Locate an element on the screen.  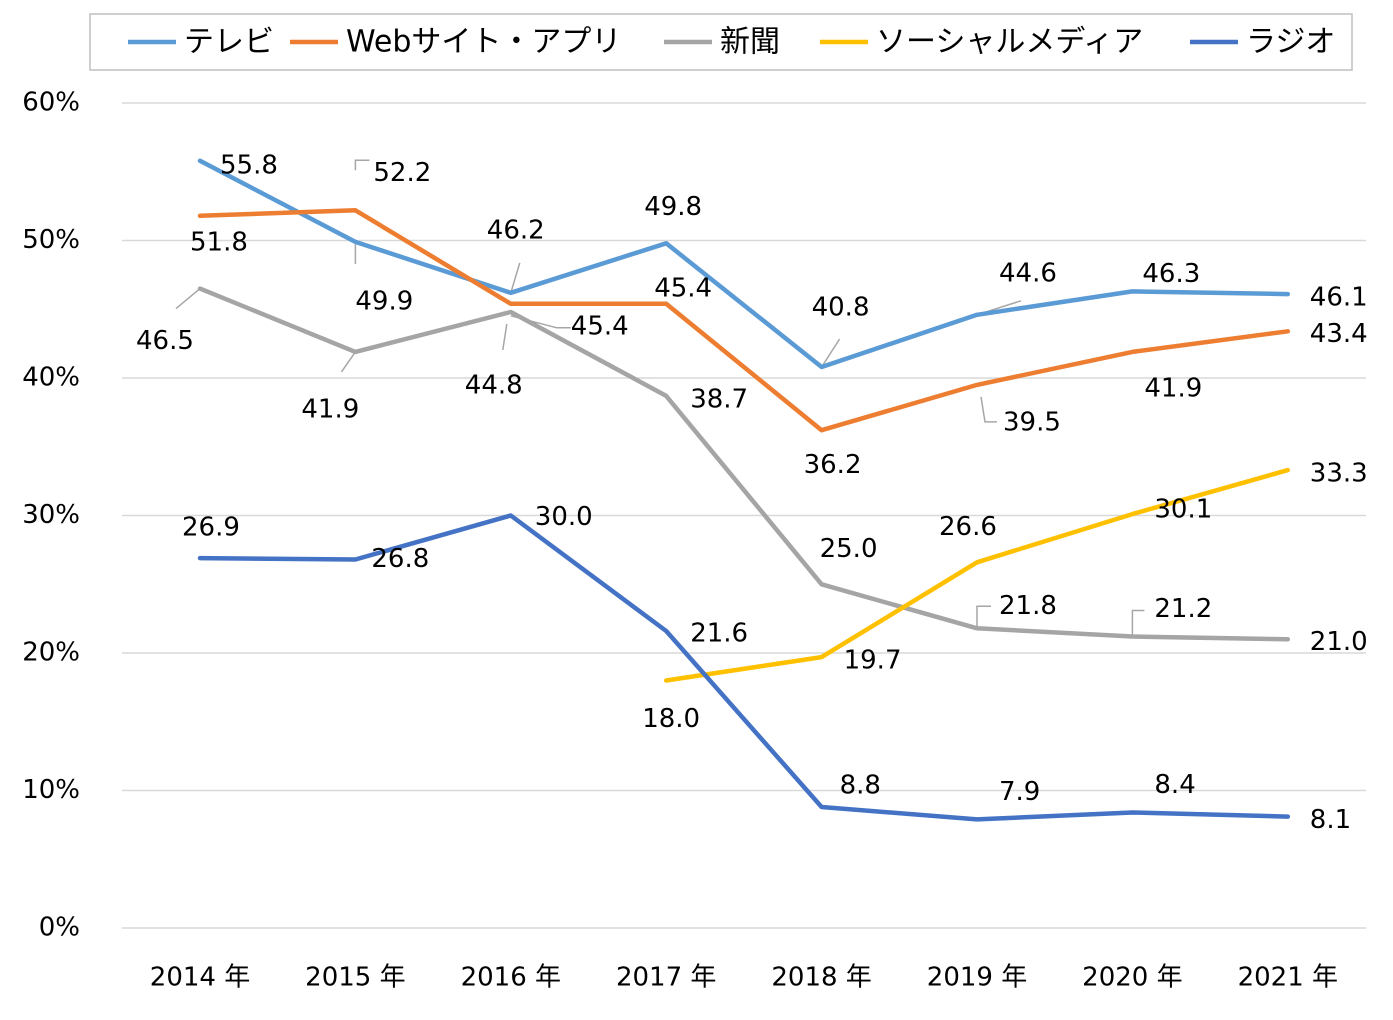
data-label: 21.0 is located at coordinates (1339, 642).